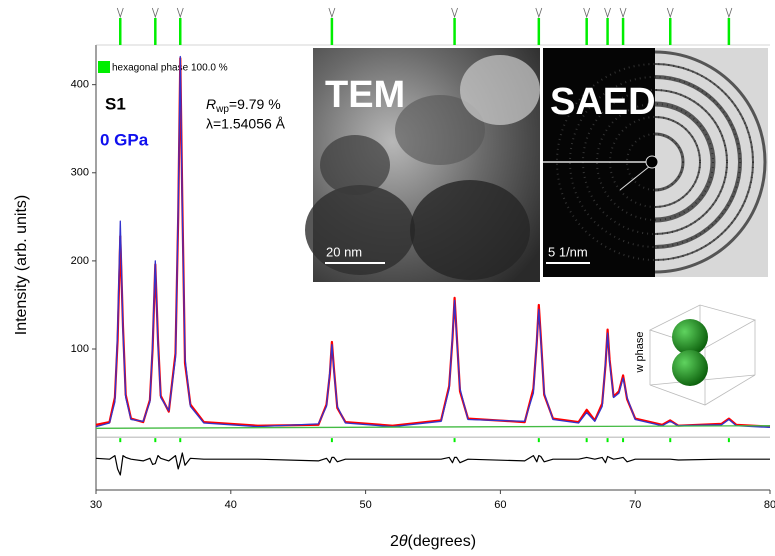 The width and height of the screenshot is (775, 556). Describe the element at coordinates (231, 505) in the screenshot. I see `x-tick-label: 40` at that location.